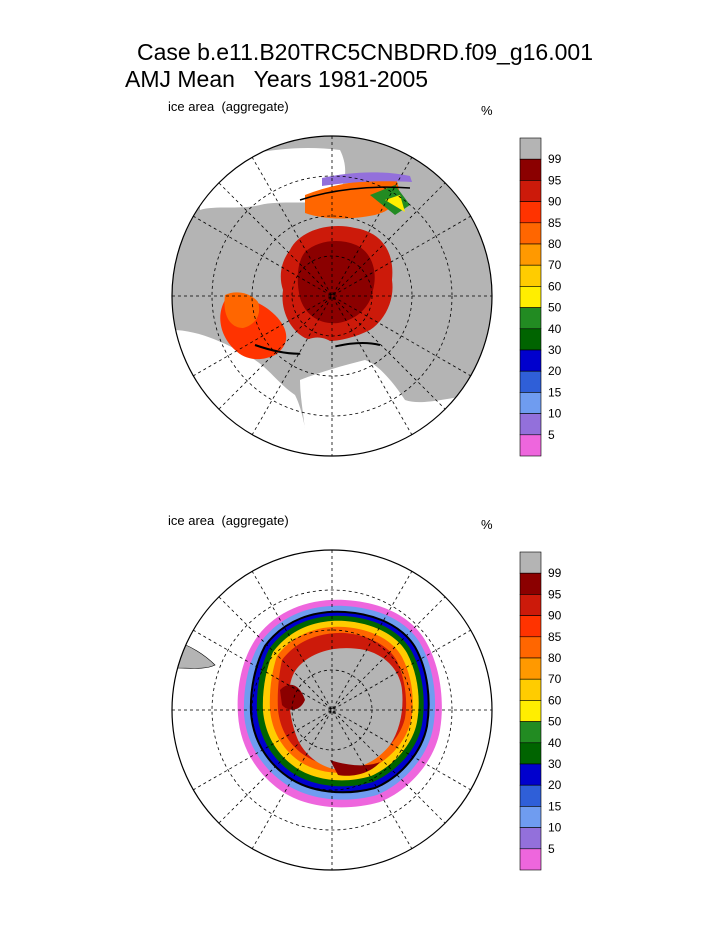 The image size is (723, 935). What do you see at coordinates (555, 223) in the screenshot?
I see `north-colorbar-label: 85` at bounding box center [555, 223].